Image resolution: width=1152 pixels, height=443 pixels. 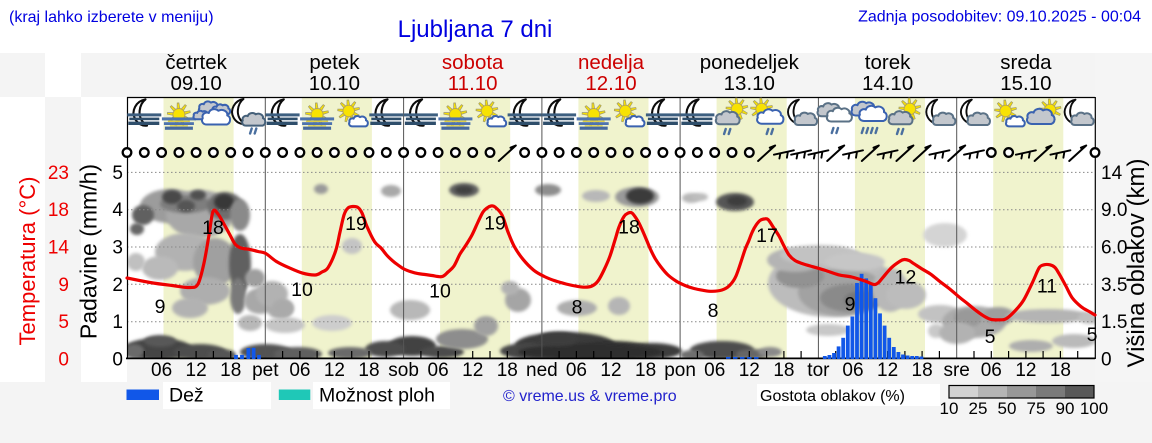 I want to click on svg-text: pet, so click(x=265, y=370).